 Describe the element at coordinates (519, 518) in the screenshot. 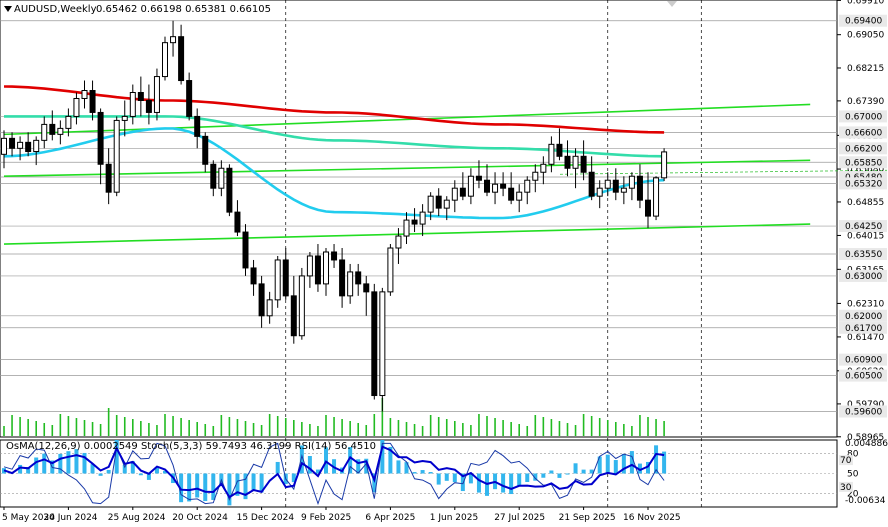

I see `time-label: 27 Jul 2025` at that location.